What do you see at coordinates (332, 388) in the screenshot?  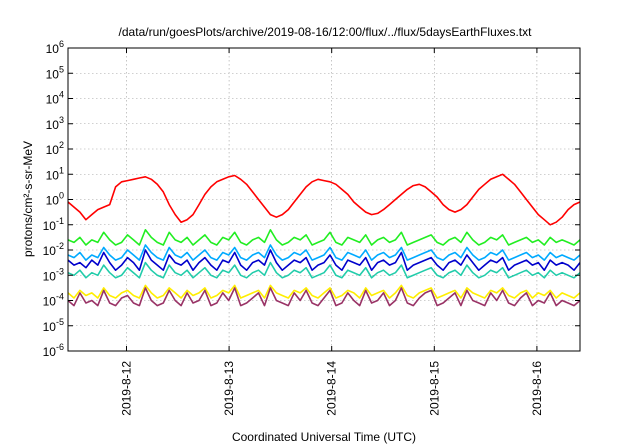 I see `x-tick-label: 2019-8-14` at bounding box center [332, 388].